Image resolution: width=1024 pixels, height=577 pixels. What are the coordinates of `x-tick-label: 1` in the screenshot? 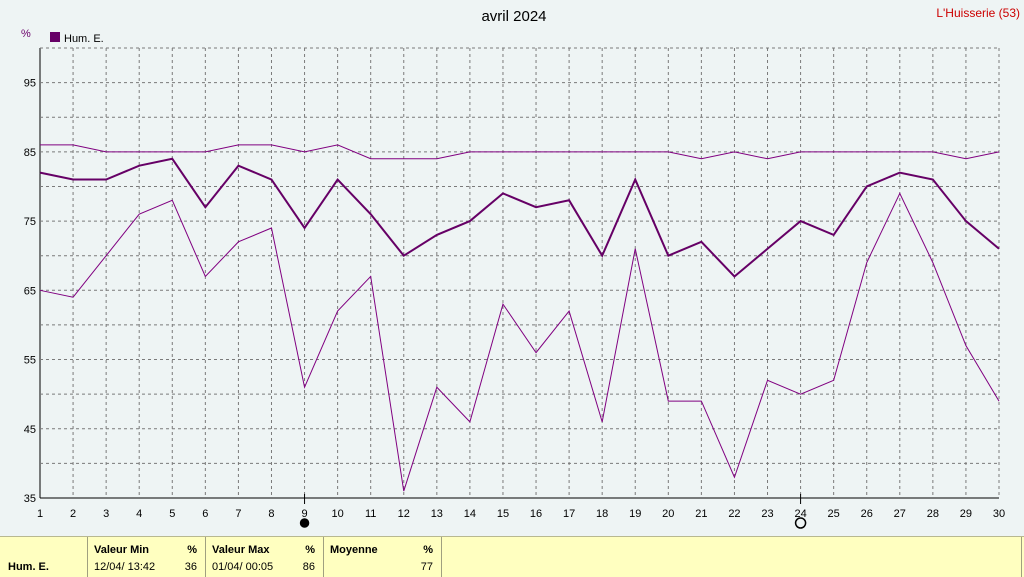 It's located at (40, 514).